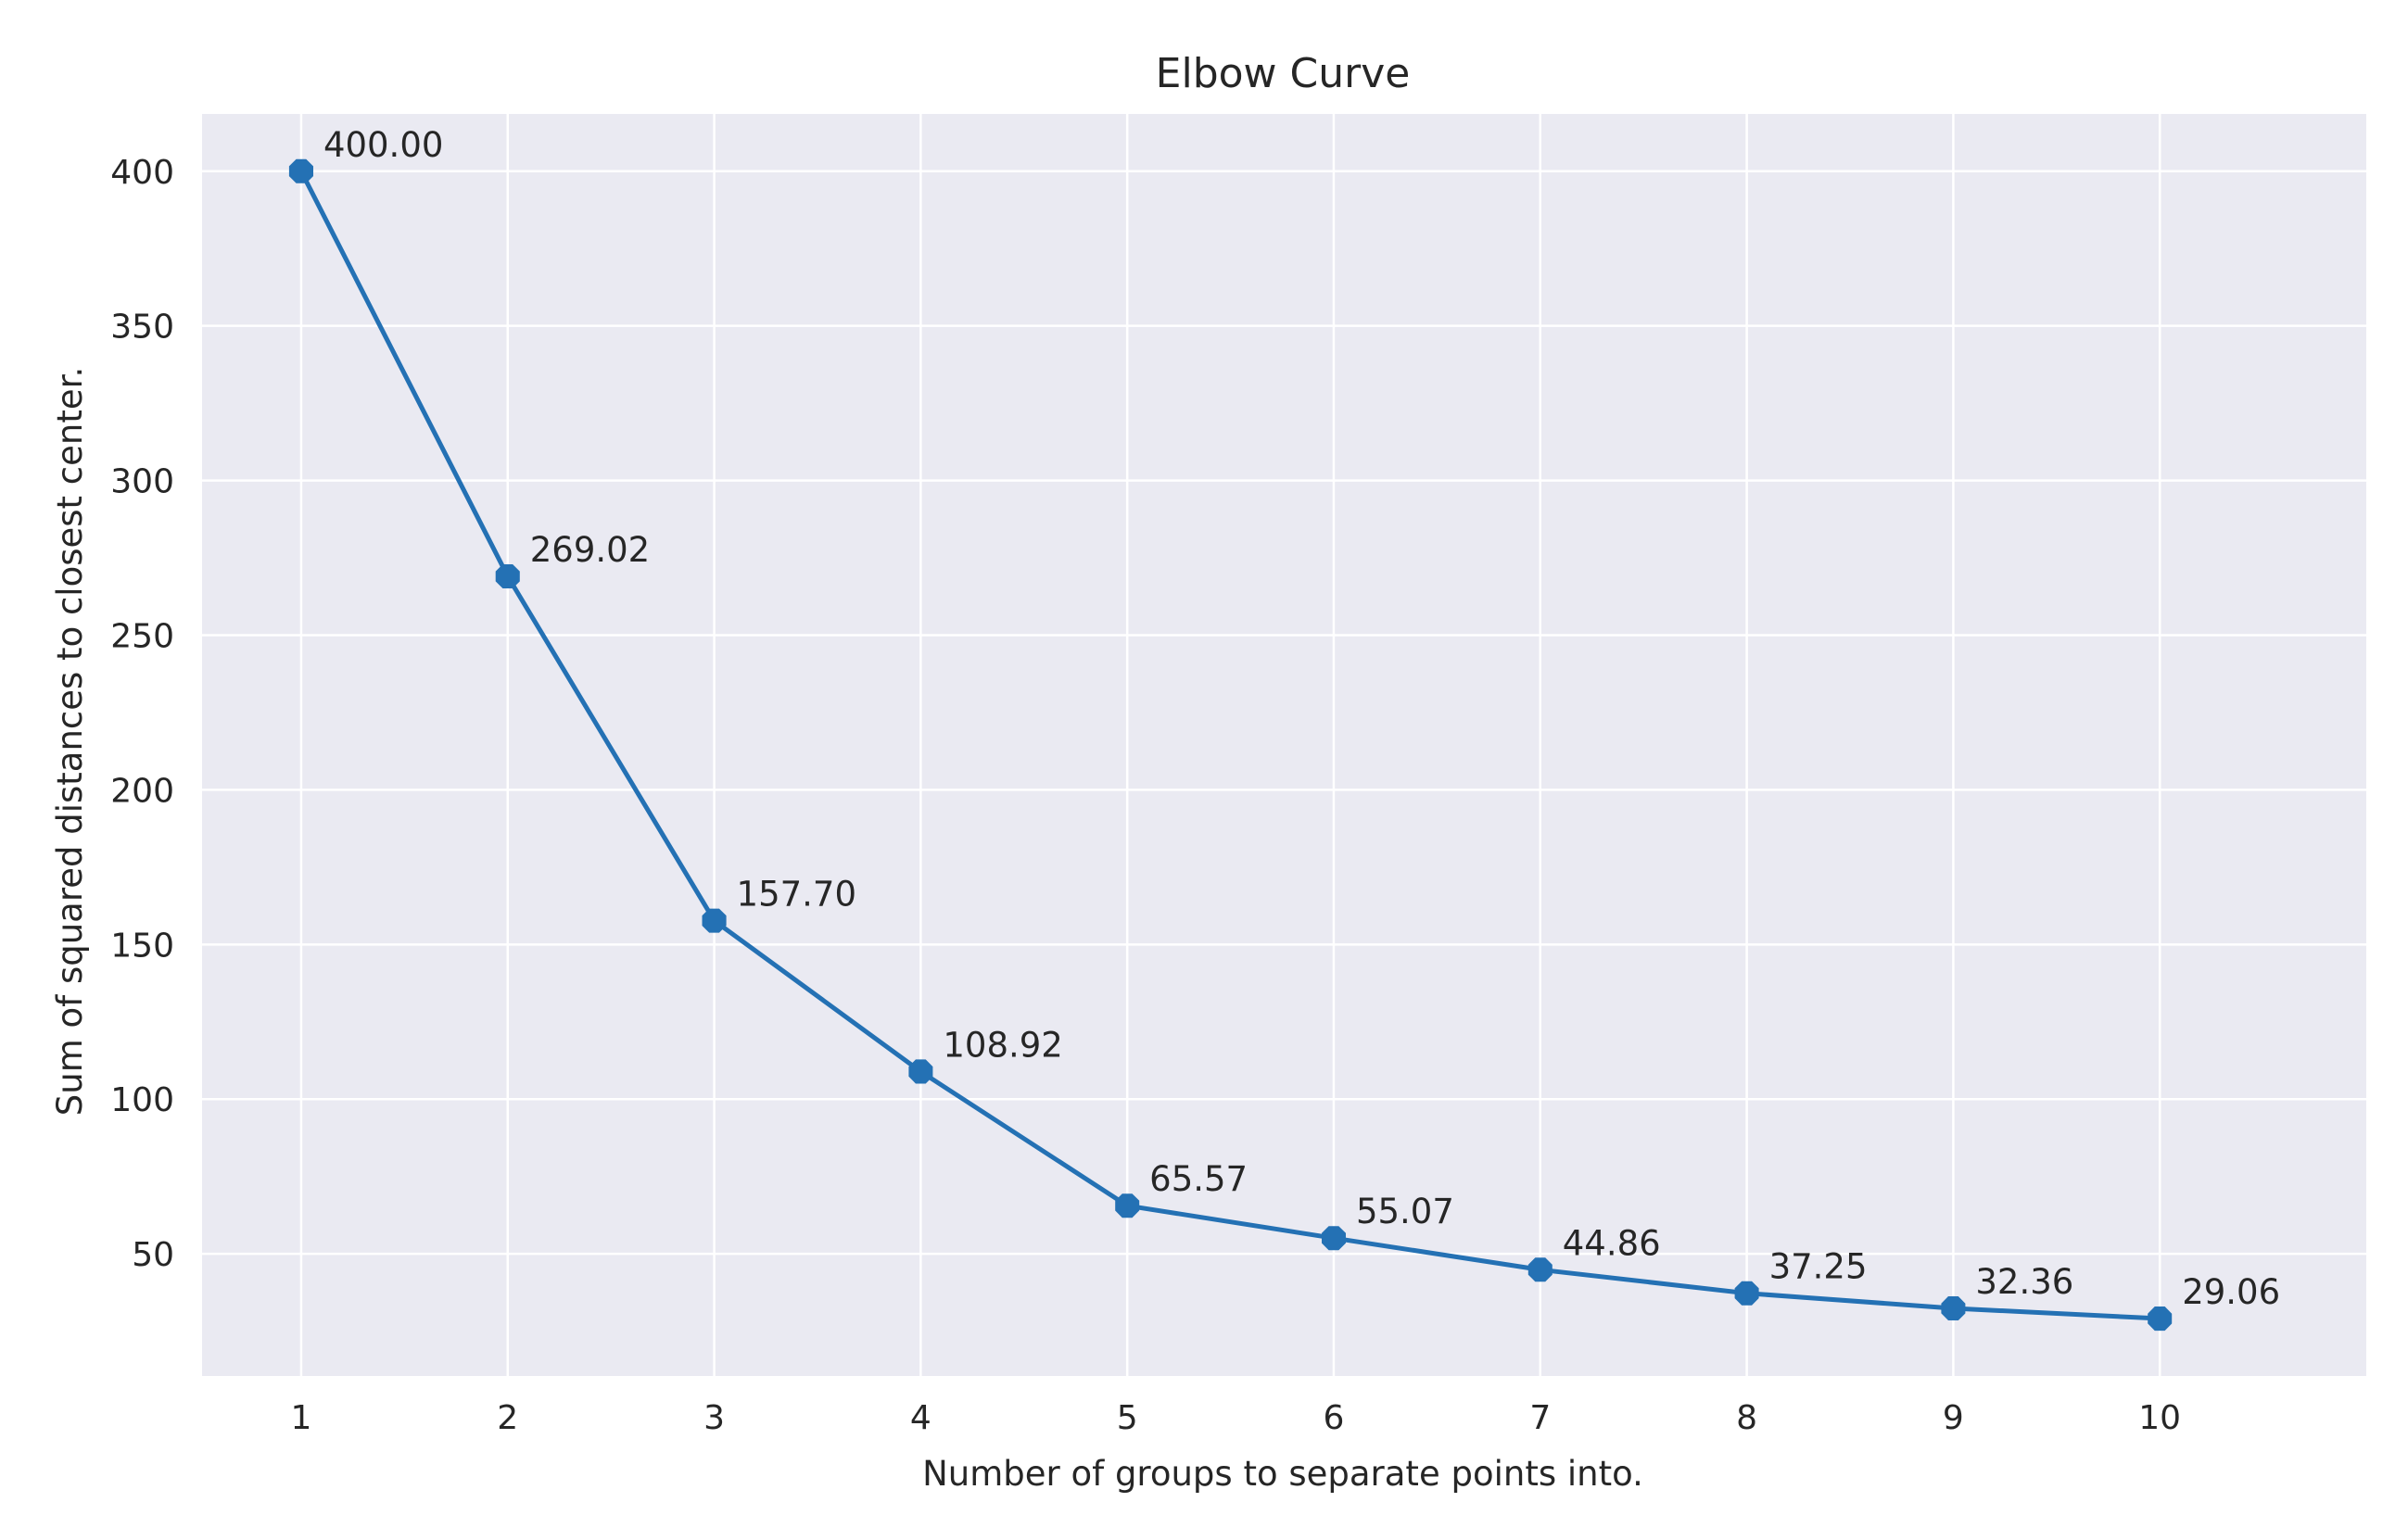 The width and height of the screenshot is (2408, 1540). What do you see at coordinates (142, 328) in the screenshot?
I see `y-tick-label: 350` at bounding box center [142, 328].